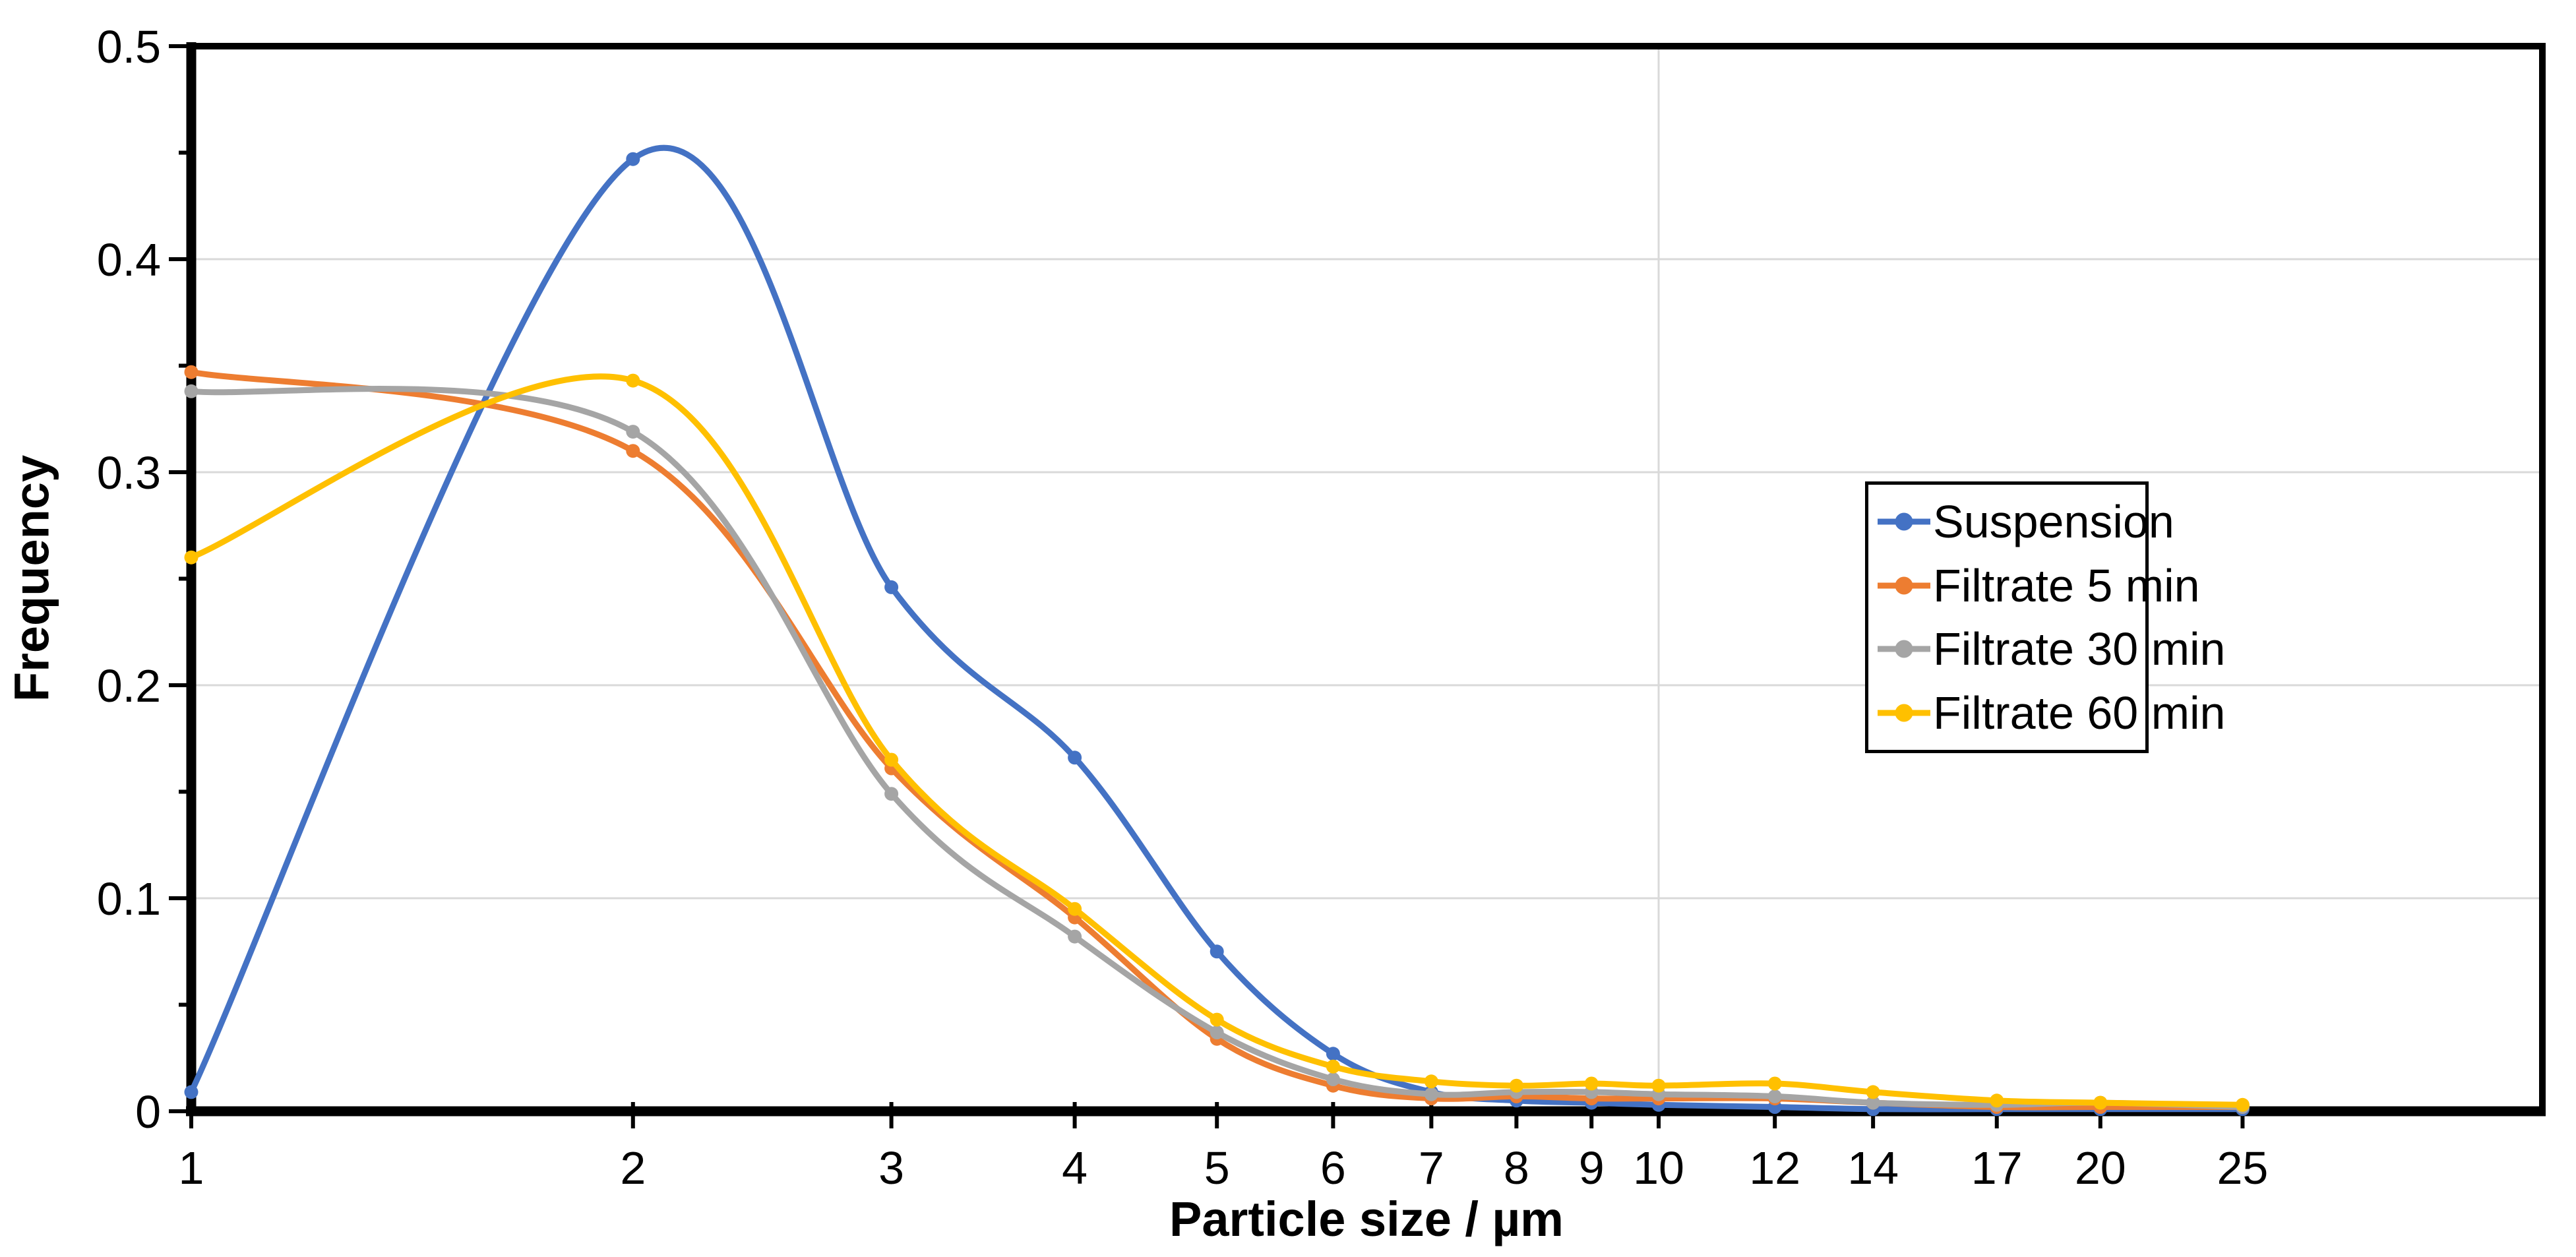 Image resolution: width=2576 pixels, height=1257 pixels. What do you see at coordinates (148, 1112) in the screenshot?
I see `y-tick-label: 0` at bounding box center [148, 1112].